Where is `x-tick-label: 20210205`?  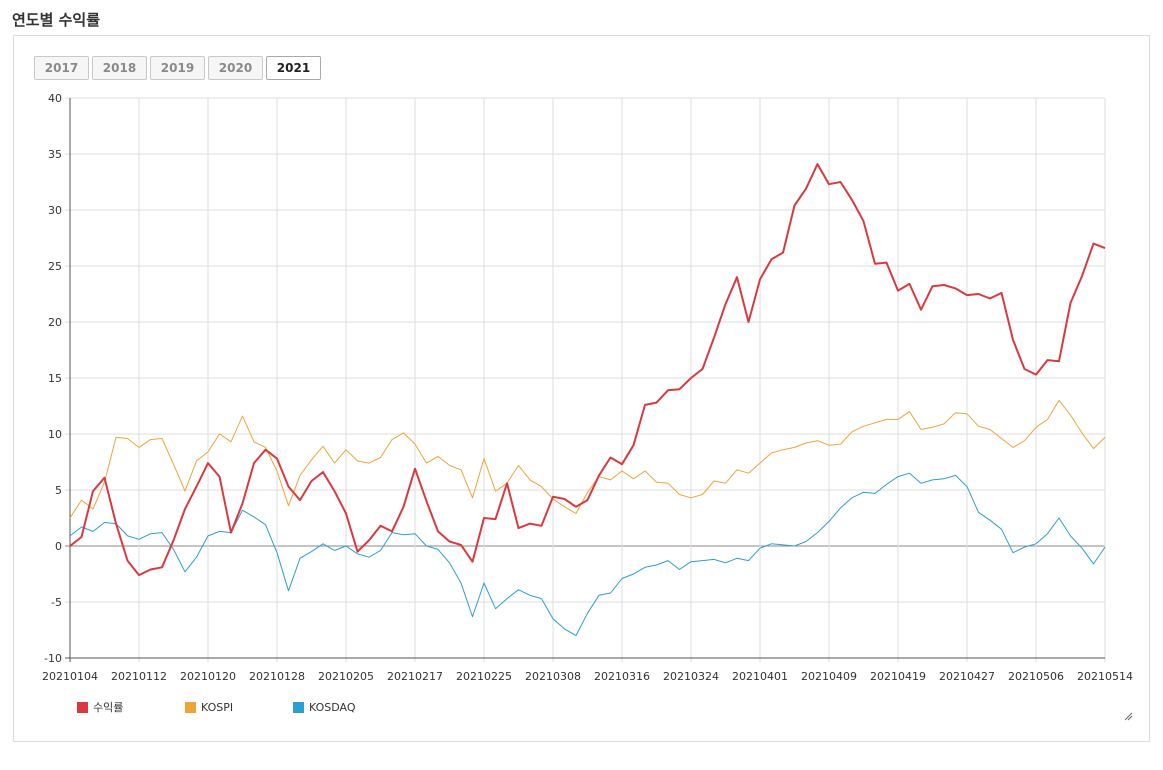 x-tick-label: 20210205 is located at coordinates (346, 676).